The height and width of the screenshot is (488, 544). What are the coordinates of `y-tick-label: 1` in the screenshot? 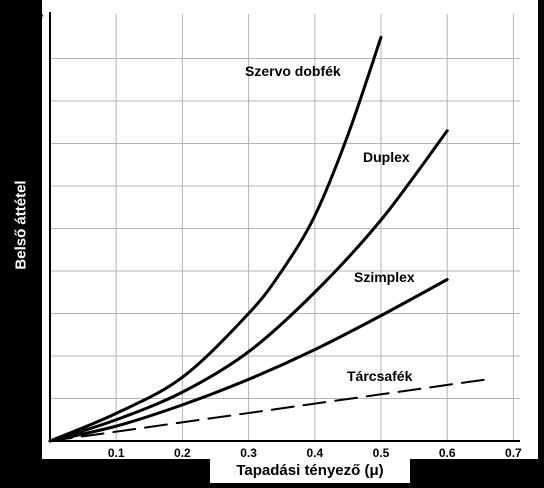 It's located at (38, 399).